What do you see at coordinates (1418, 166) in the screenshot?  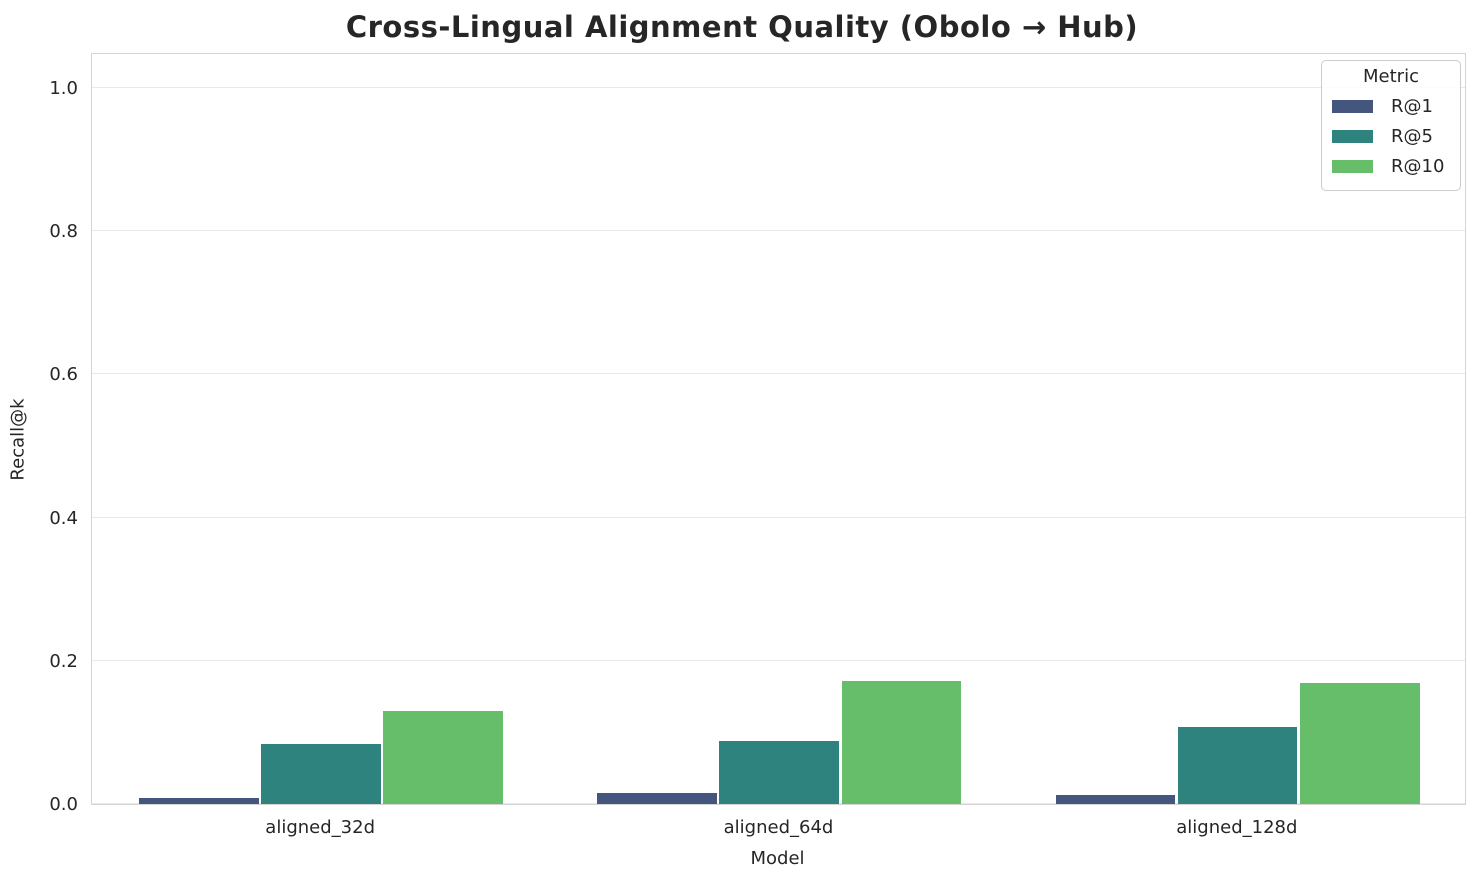 I see `legend-item-label: R@10` at bounding box center [1418, 166].